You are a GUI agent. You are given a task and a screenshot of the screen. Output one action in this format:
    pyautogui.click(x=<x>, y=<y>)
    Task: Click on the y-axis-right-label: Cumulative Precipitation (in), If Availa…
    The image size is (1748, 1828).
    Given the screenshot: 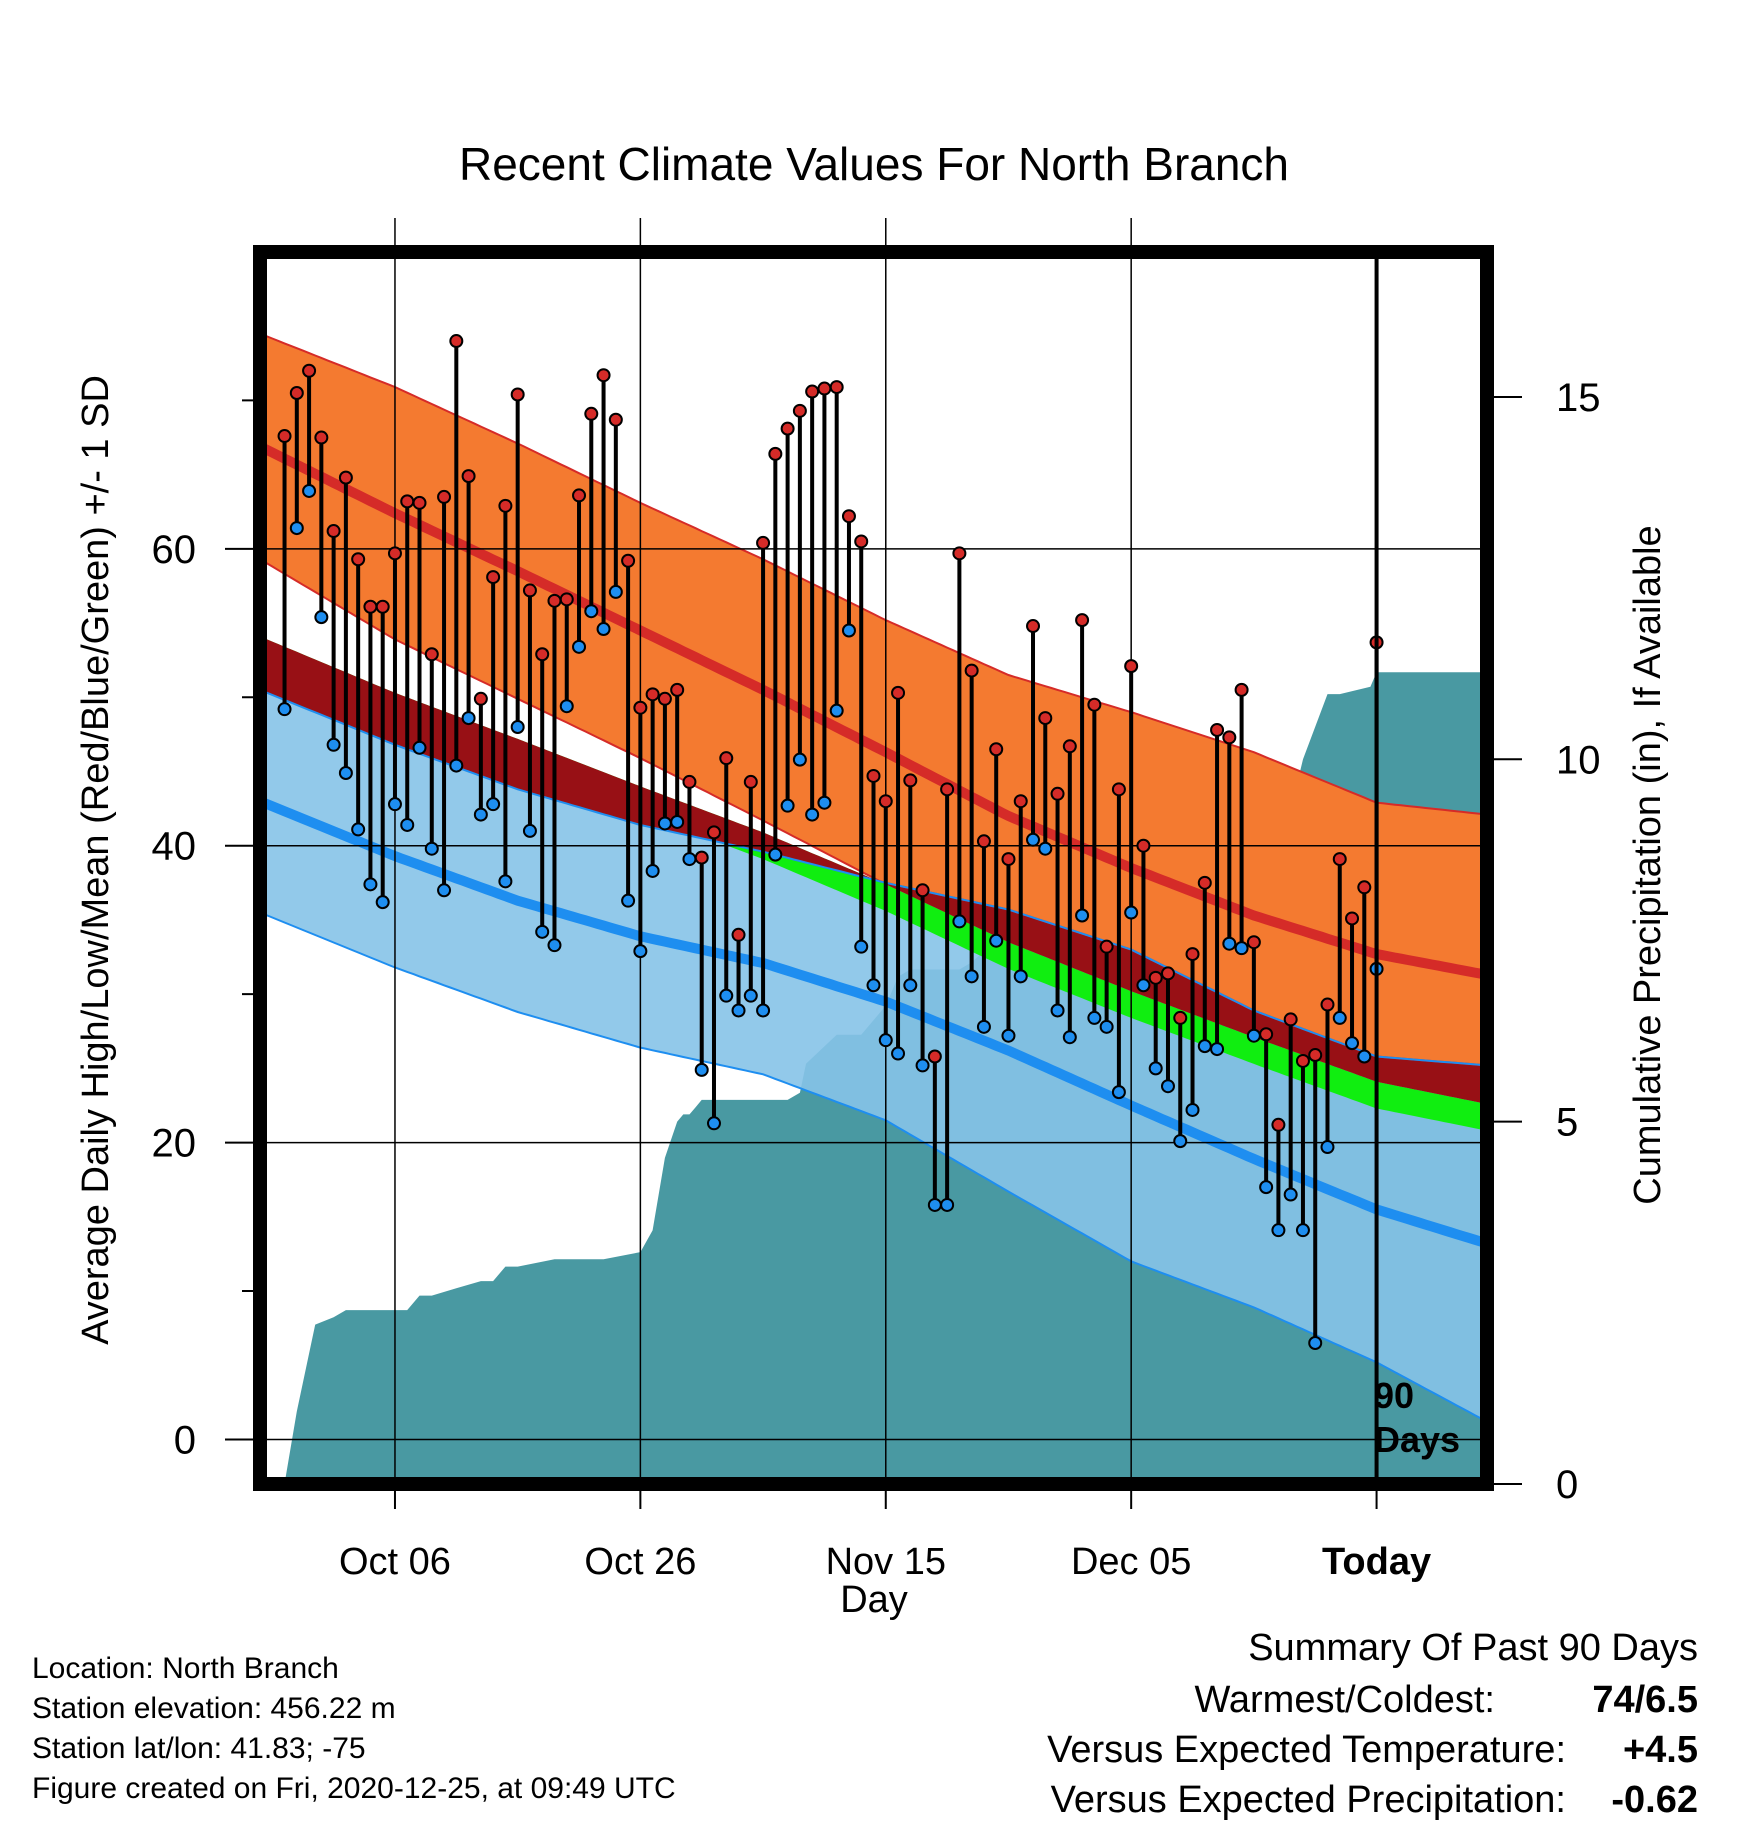 What is the action you would take?
    pyautogui.click(x=1648, y=864)
    